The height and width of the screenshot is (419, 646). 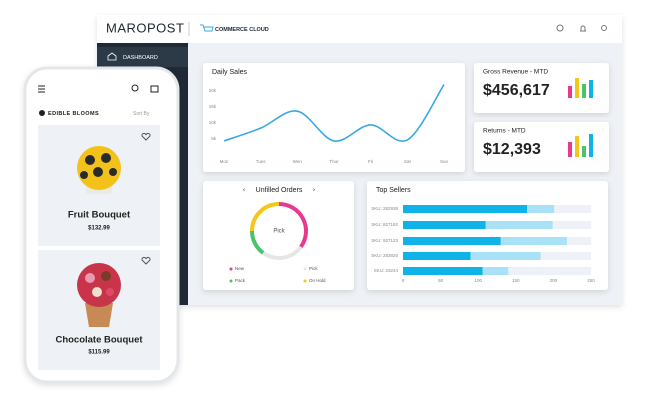 I want to click on product-name: Chocolate Bouquet, so click(x=99, y=340).